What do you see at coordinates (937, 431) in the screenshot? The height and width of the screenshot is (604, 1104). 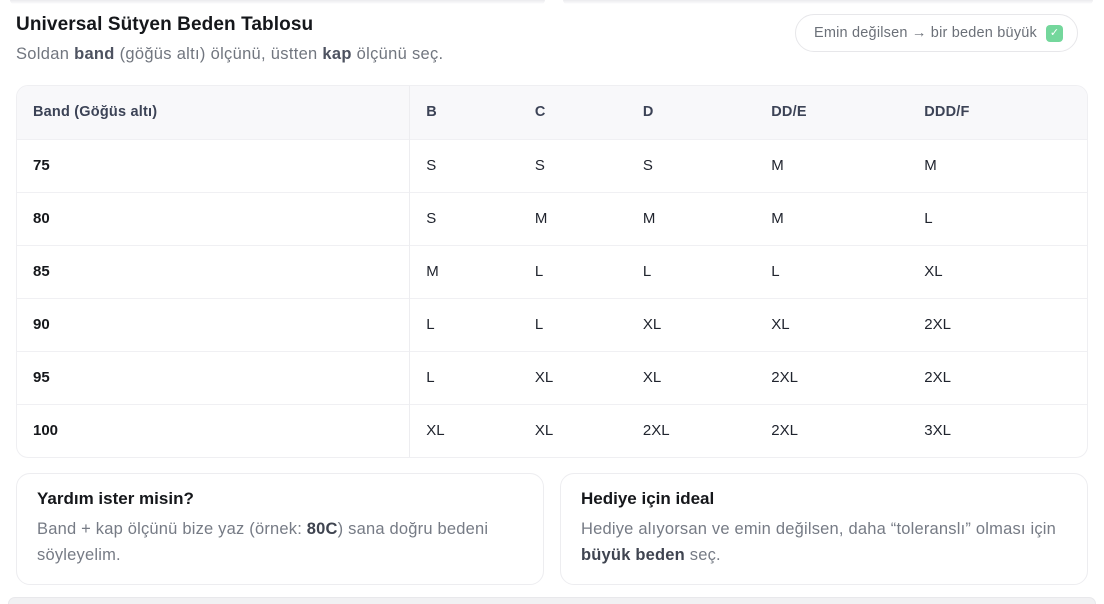 I see `size-cell: 3XL` at bounding box center [937, 431].